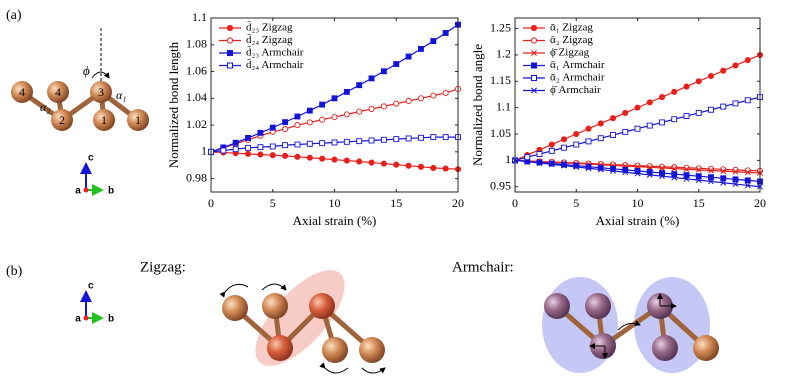 This screenshot has width=789, height=384. What do you see at coordinates (577, 65) in the screenshot?
I see `legend-label: ᾱ₁ Armchair` at bounding box center [577, 65].